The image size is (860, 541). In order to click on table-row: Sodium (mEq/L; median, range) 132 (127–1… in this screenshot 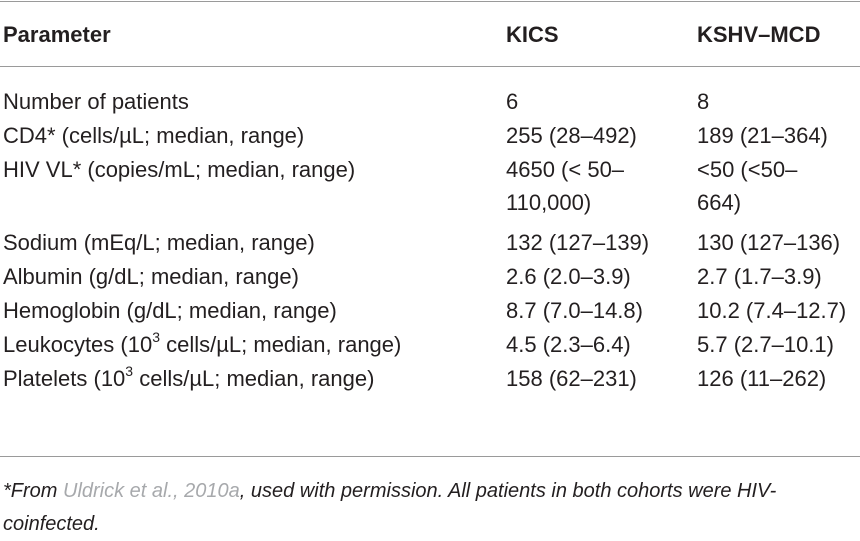, I will do `click(430, 243)`.